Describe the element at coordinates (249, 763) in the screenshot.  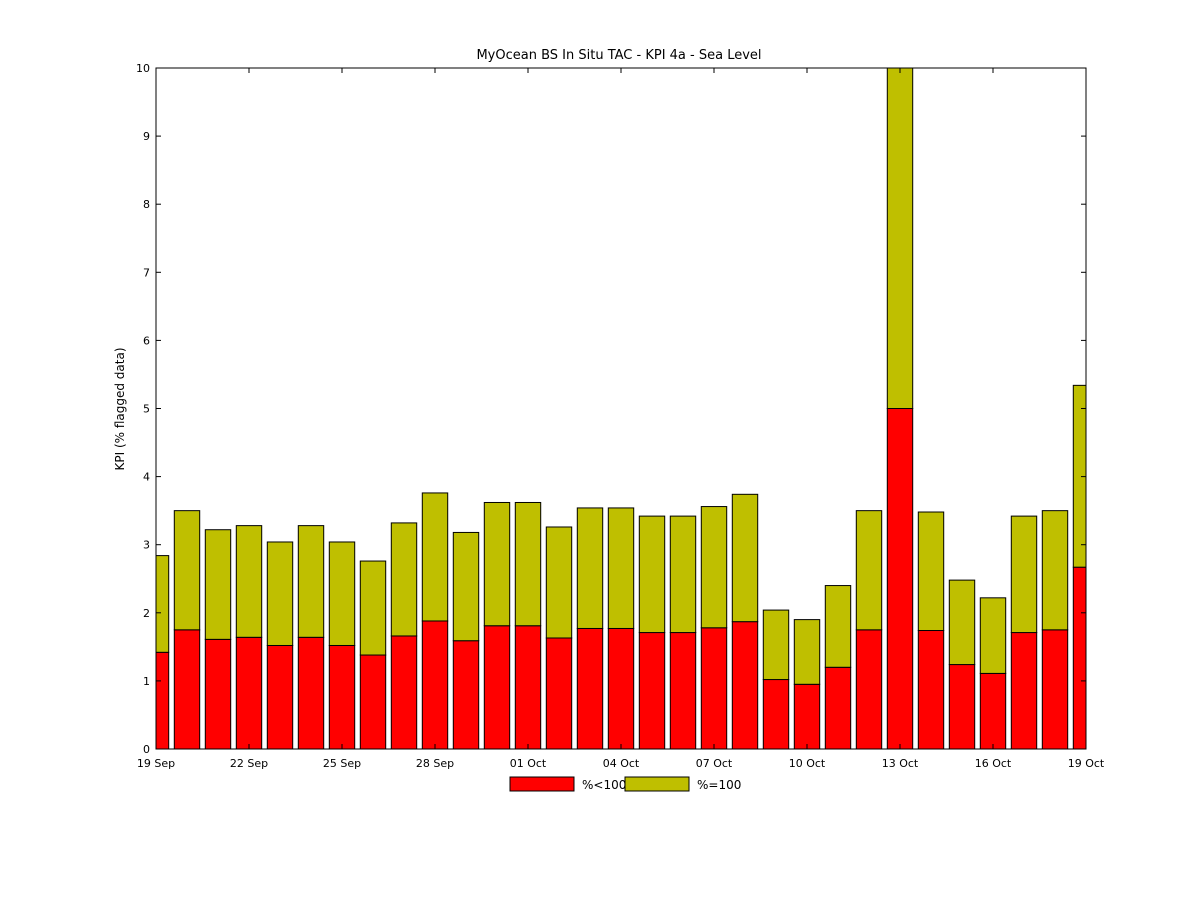
I see `x-tick-label-1: 22 Sep` at that location.